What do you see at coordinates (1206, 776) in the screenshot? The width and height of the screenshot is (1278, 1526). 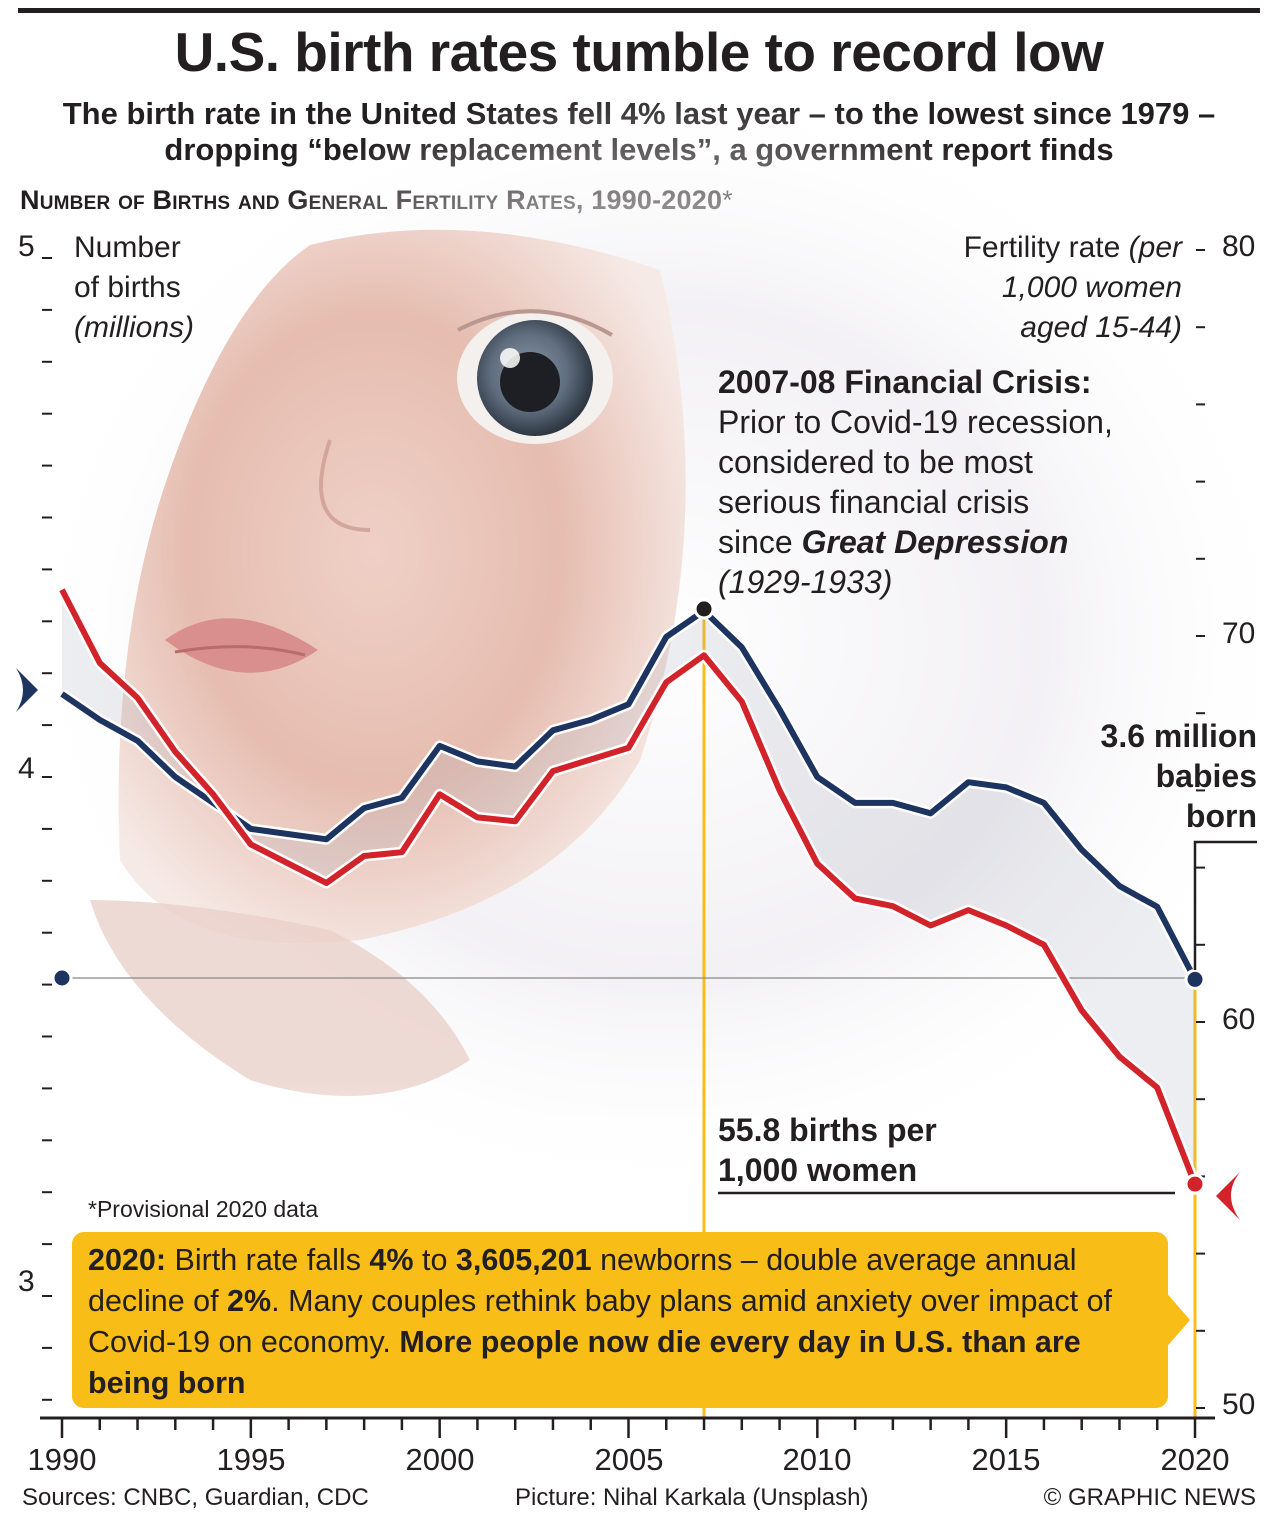 I see `births-end-label-line2: babies` at bounding box center [1206, 776].